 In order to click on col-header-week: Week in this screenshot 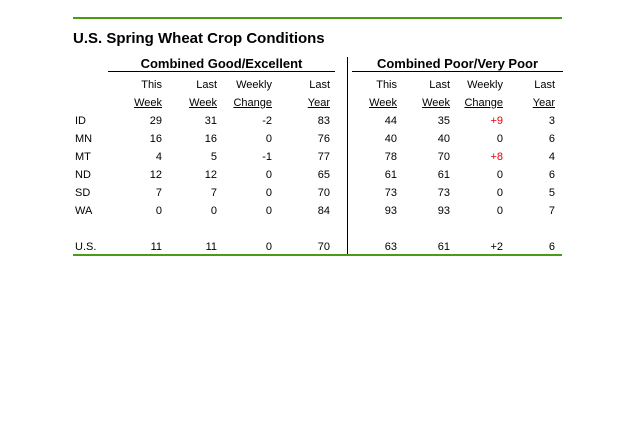, I will do `click(383, 103)`.